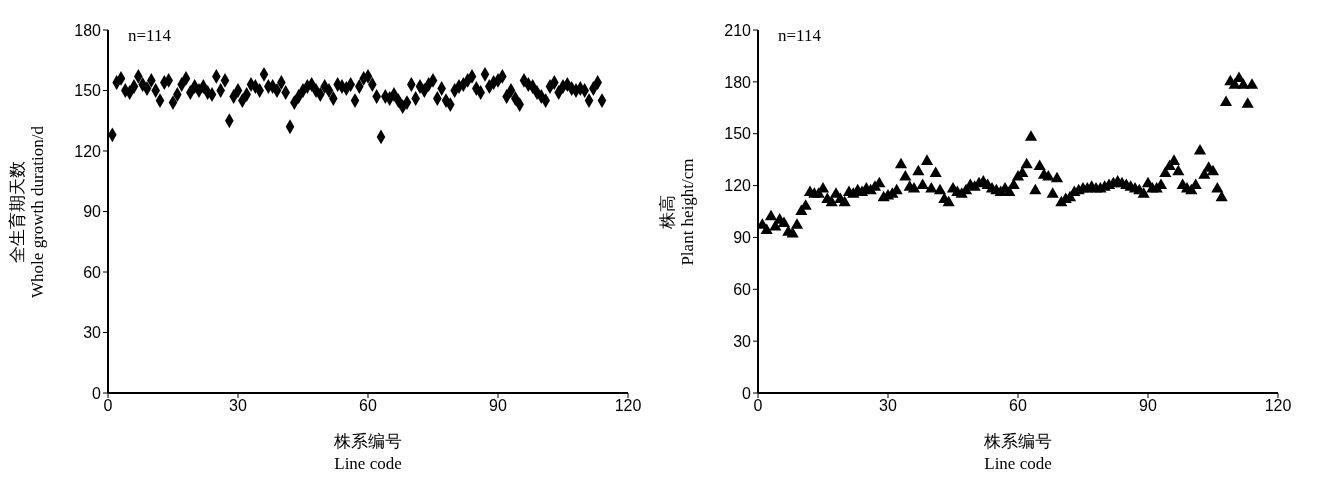 The height and width of the screenshot is (494, 1325). Describe the element at coordinates (28, 211) in the screenshot. I see `y-axis-title: 全生育期天数 Whole growth duration/d` at that location.